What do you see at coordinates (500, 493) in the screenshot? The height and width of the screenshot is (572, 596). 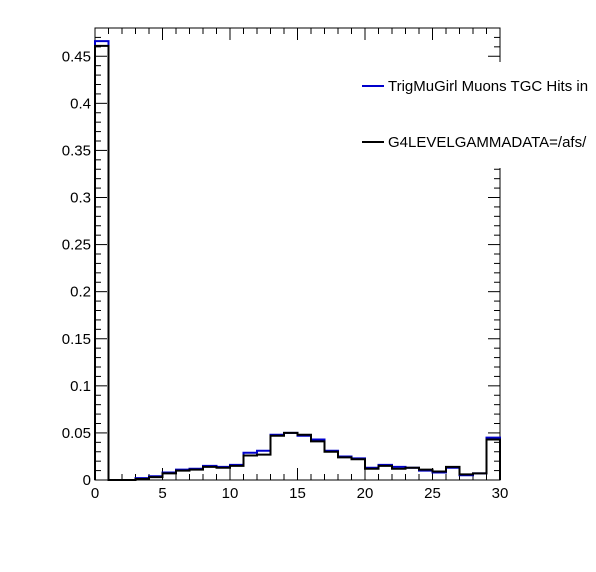 I see `x-tick-label: 30` at bounding box center [500, 493].